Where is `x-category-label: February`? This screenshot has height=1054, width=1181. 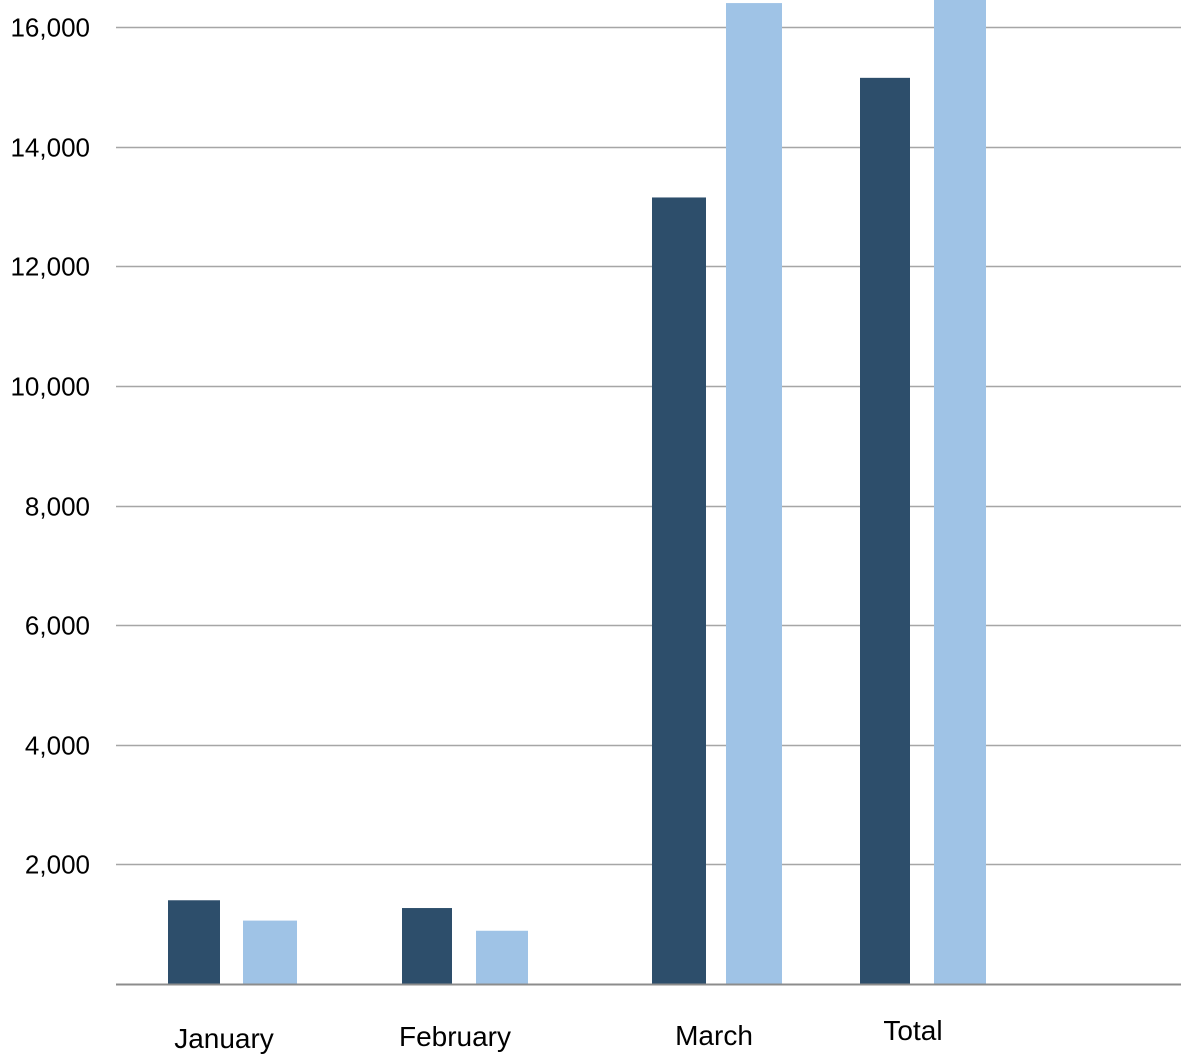 x-category-label: February is located at coordinates (455, 1036).